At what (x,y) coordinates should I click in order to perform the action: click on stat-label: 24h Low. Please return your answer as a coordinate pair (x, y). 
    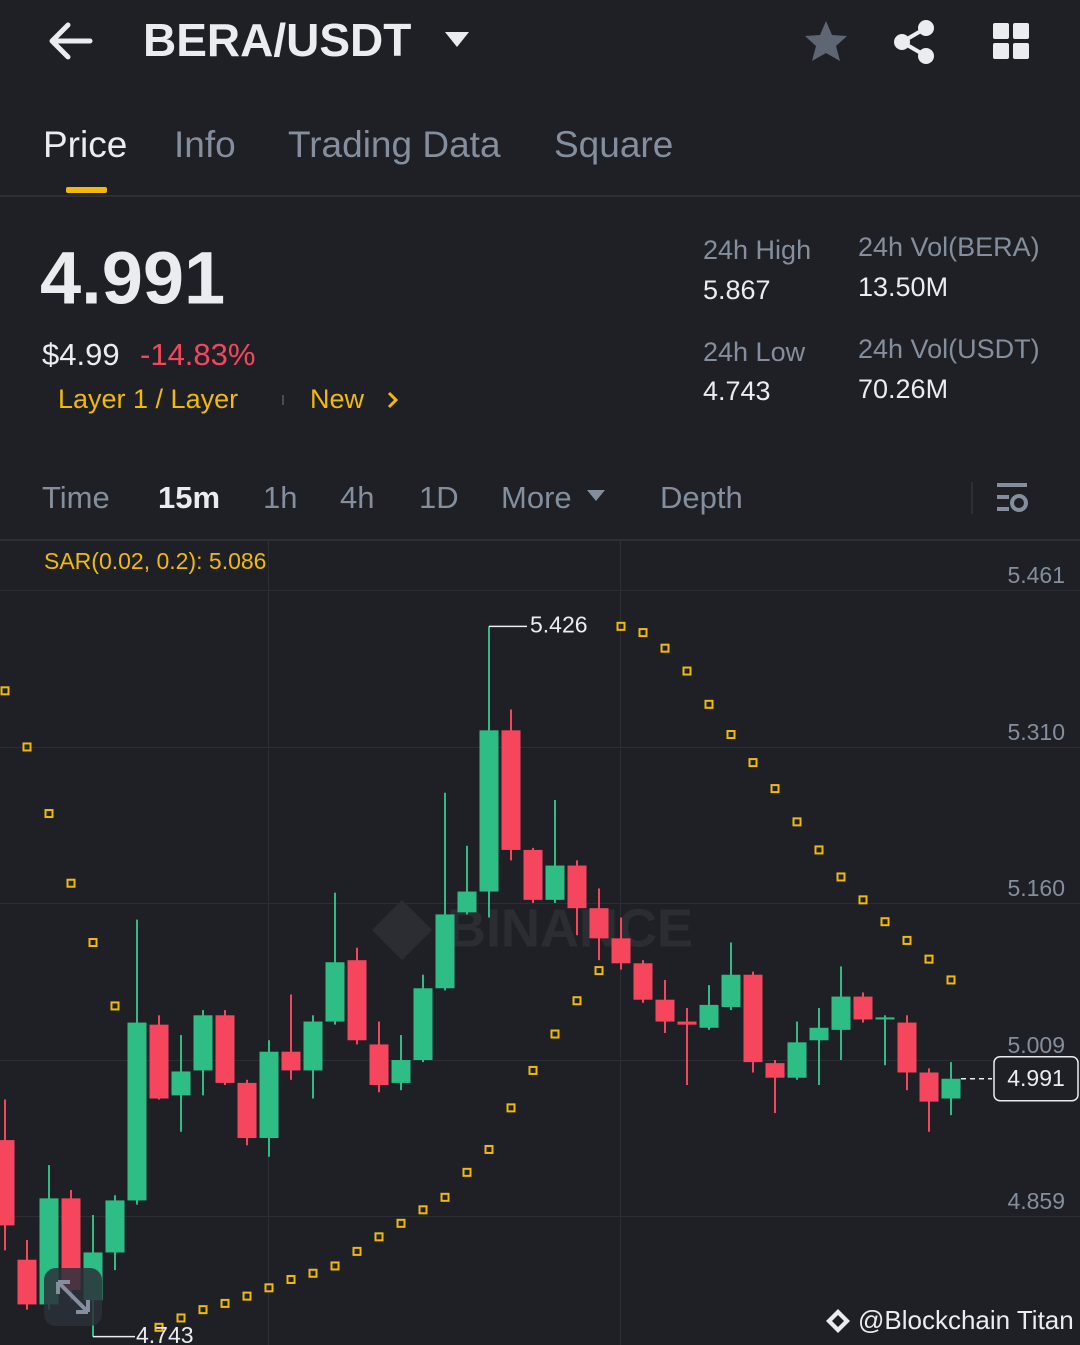
    Looking at the image, I should click on (754, 352).